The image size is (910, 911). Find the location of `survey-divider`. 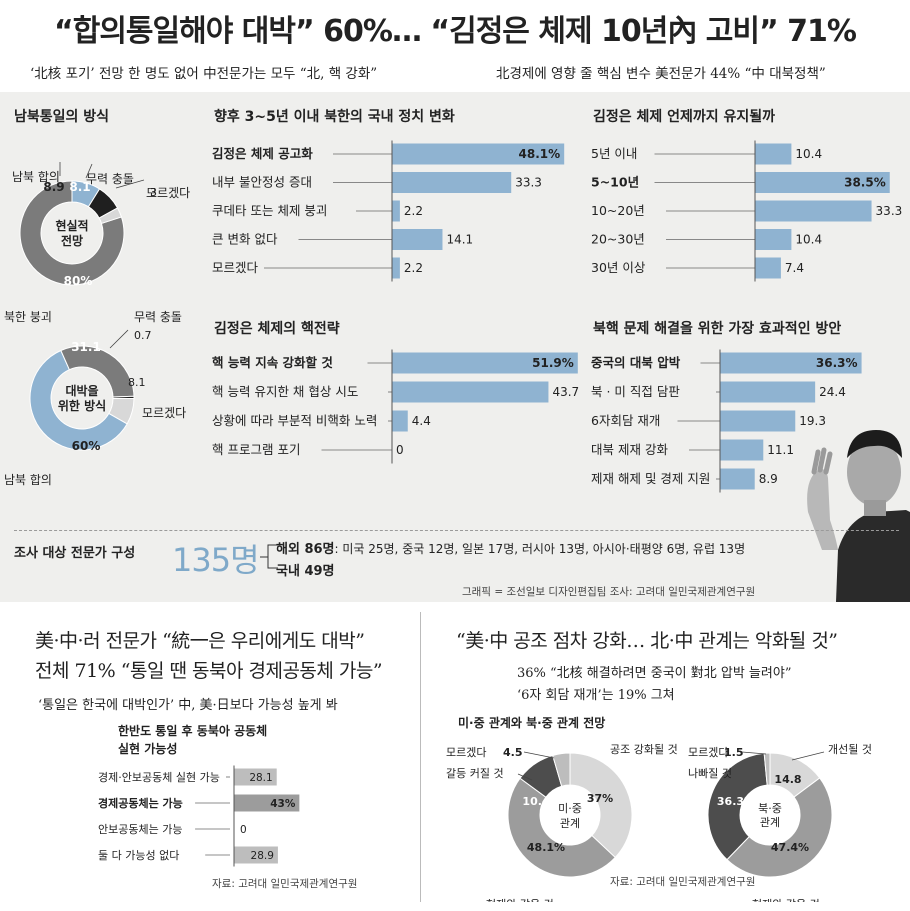

survey-divider is located at coordinates (456, 530).